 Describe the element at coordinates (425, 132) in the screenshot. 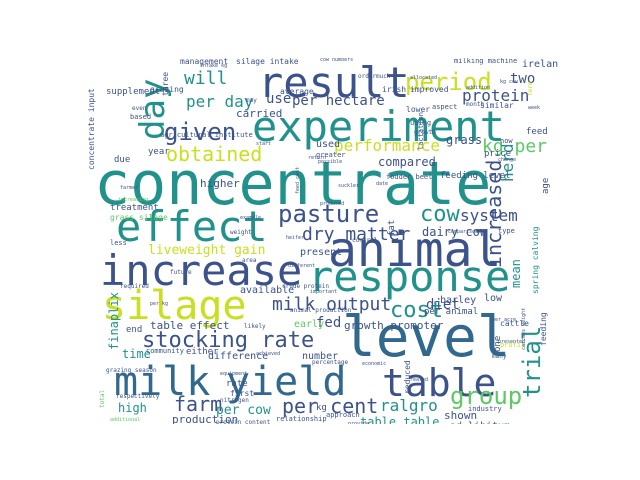

I see `word-growth: growth` at that location.